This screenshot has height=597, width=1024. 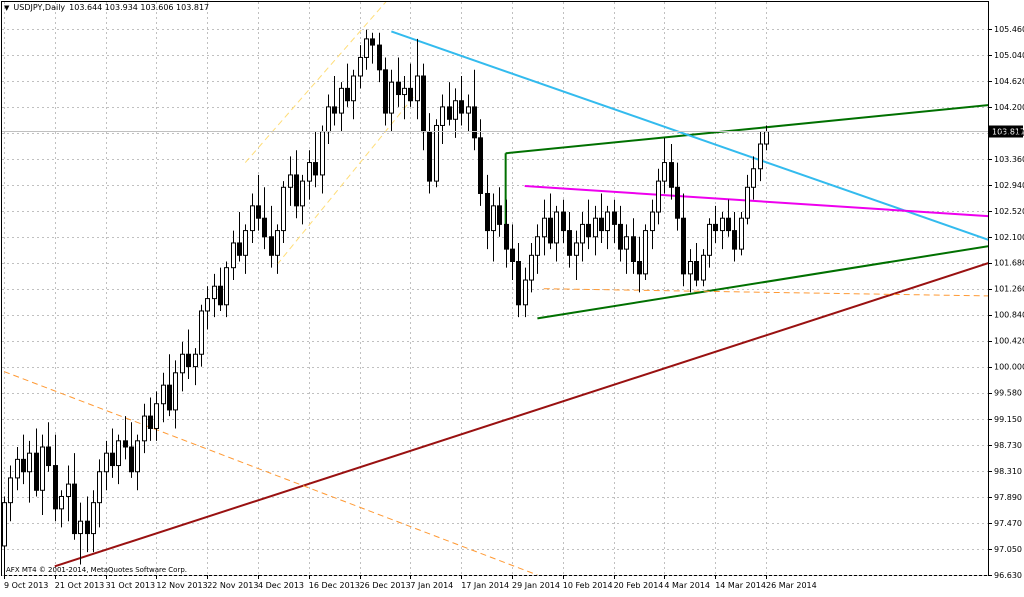 What do you see at coordinates (485, 585) in the screenshot?
I see `x-tick-label: 17 Jan 2014` at bounding box center [485, 585].